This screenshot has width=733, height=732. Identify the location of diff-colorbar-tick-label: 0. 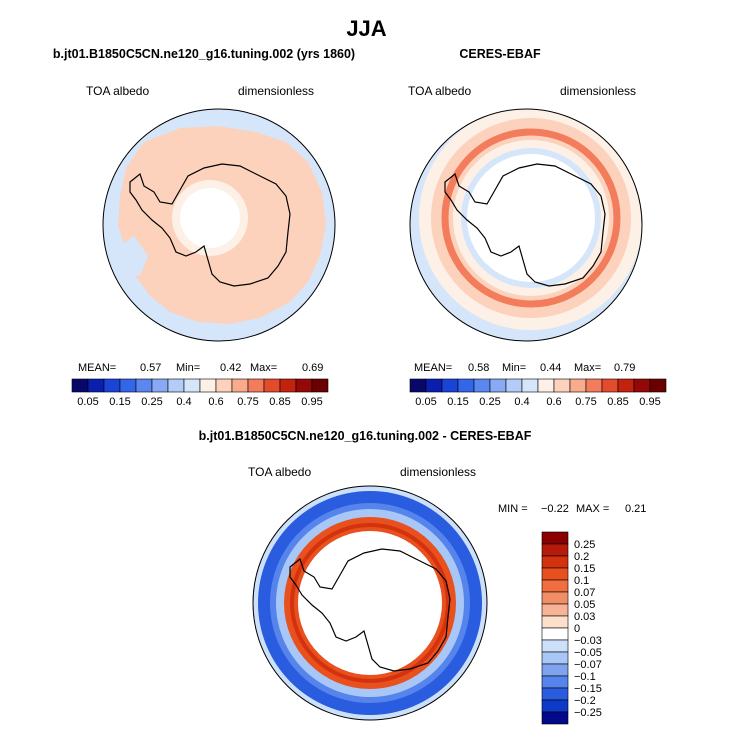
(577, 629).